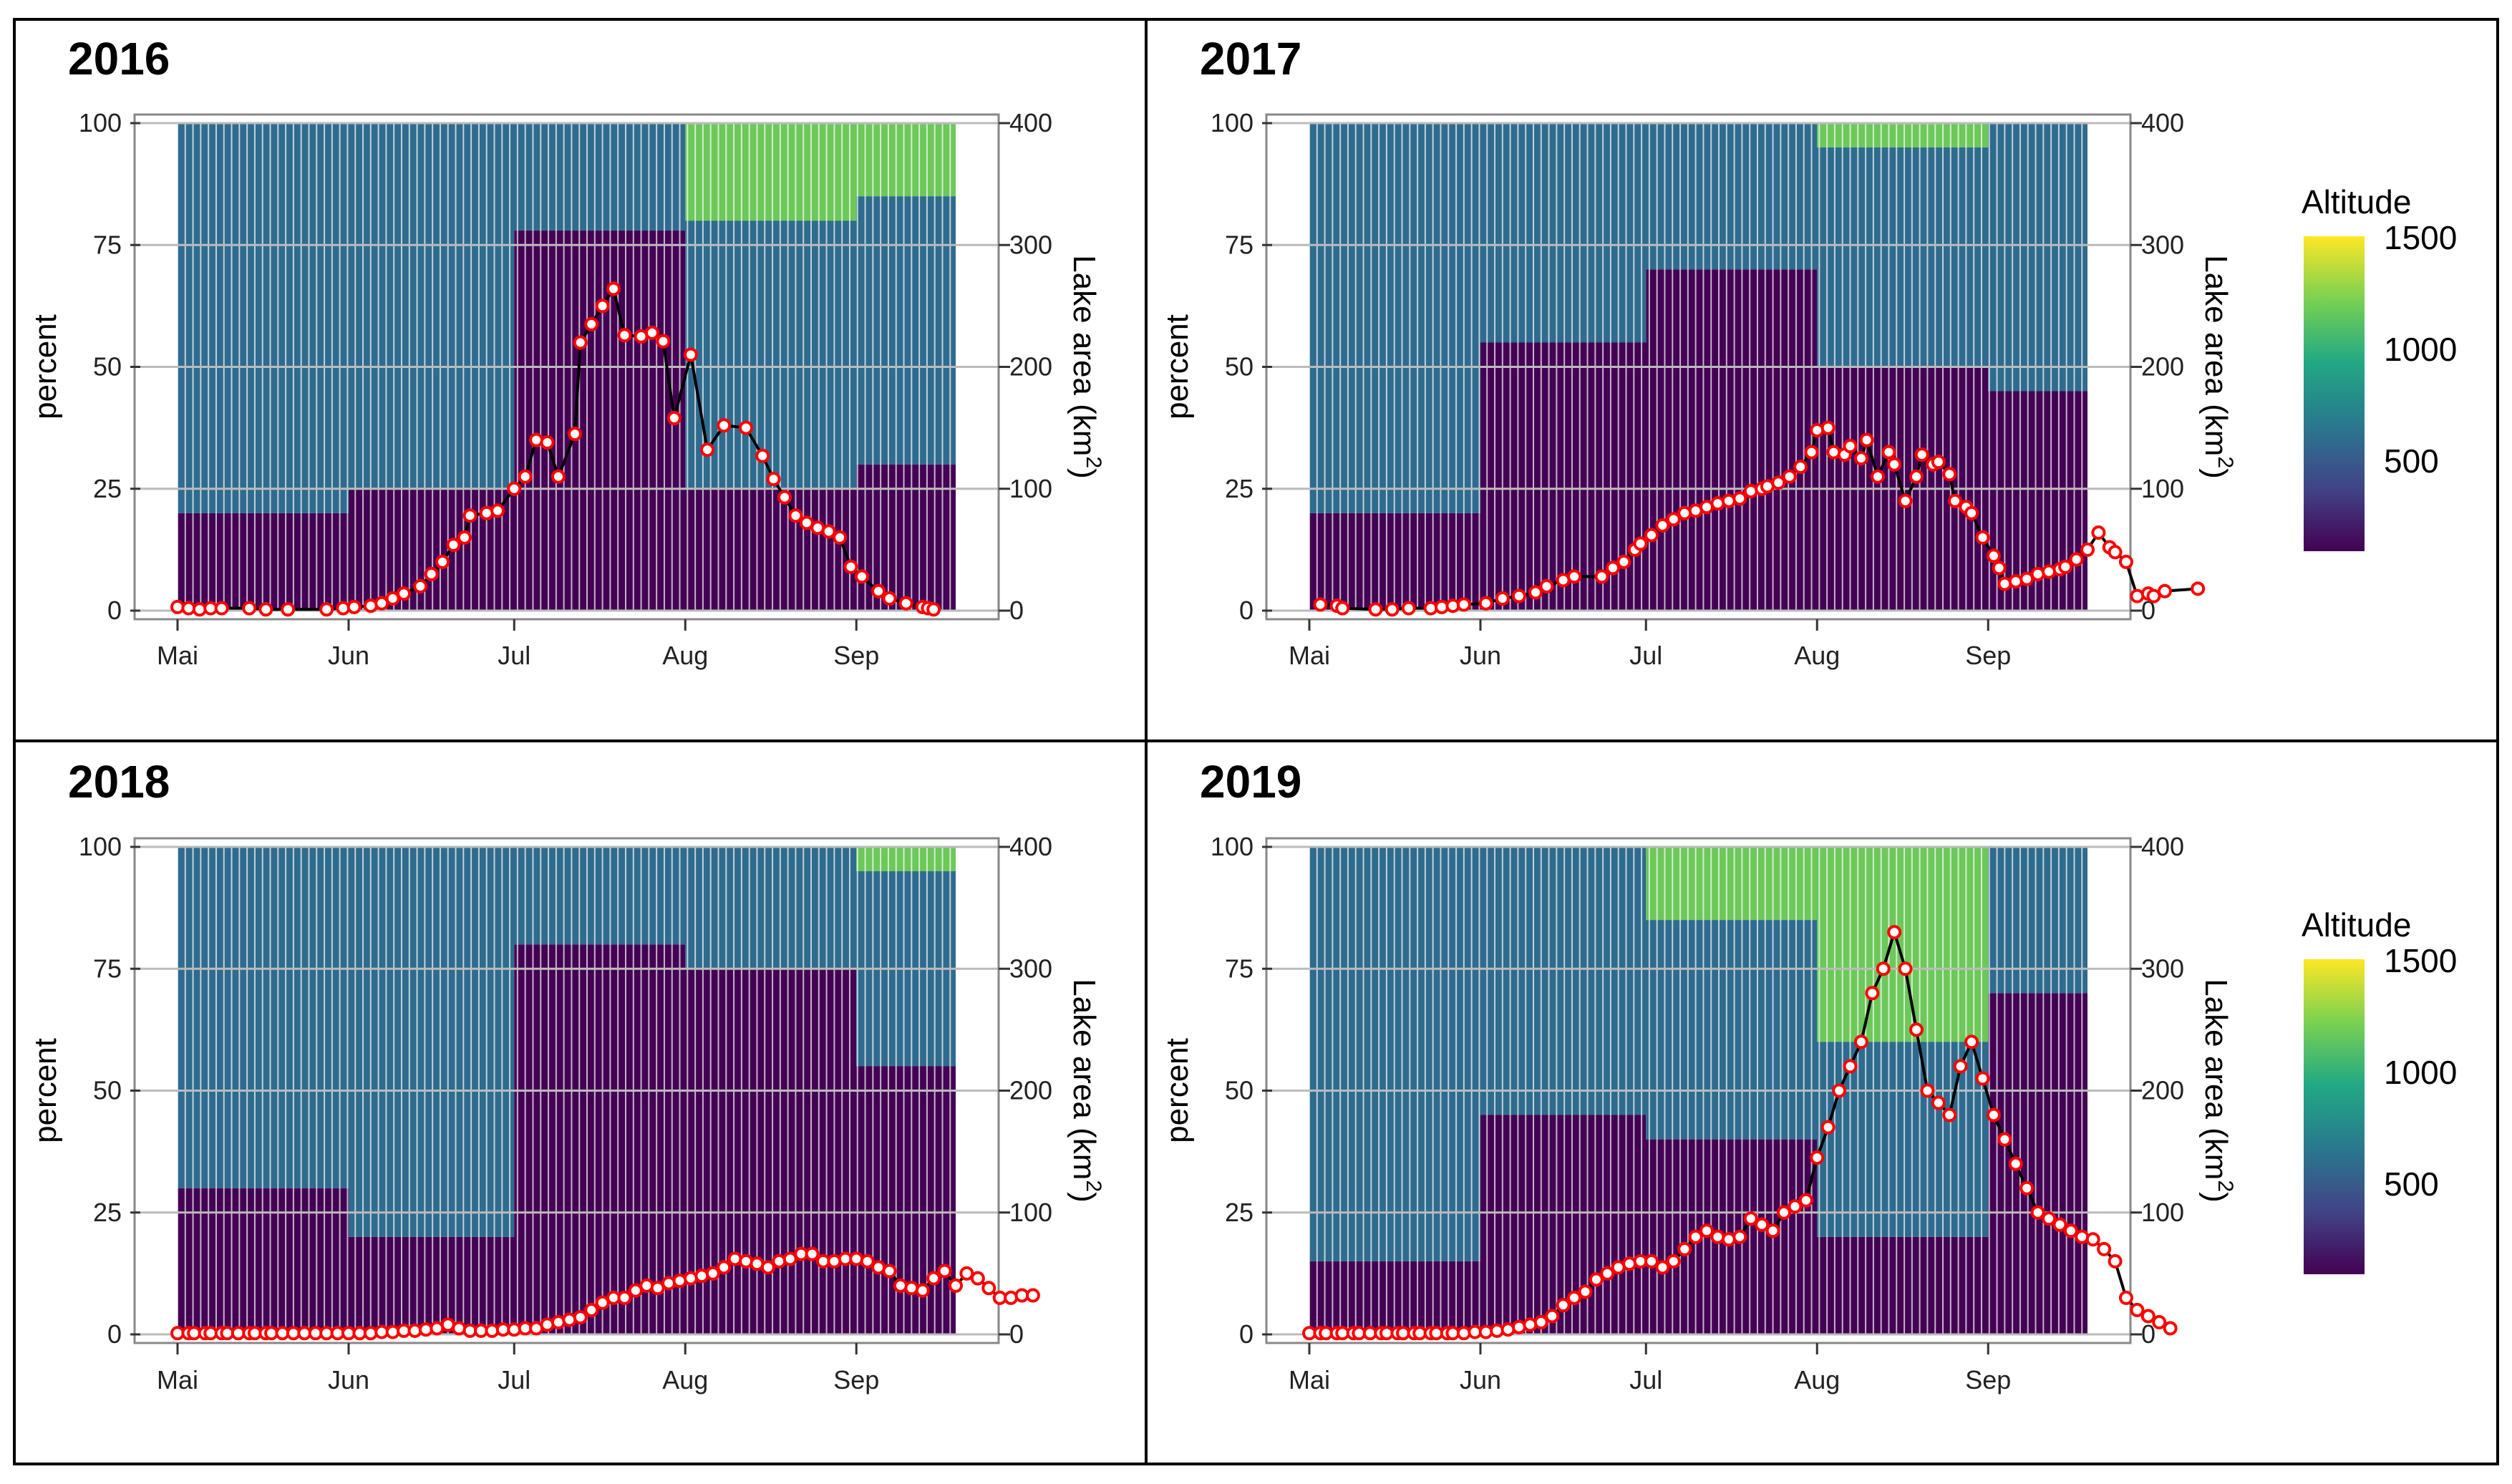  What do you see at coordinates (1645, 1380) in the screenshot?
I see `x-tick-label: Jul` at bounding box center [1645, 1380].